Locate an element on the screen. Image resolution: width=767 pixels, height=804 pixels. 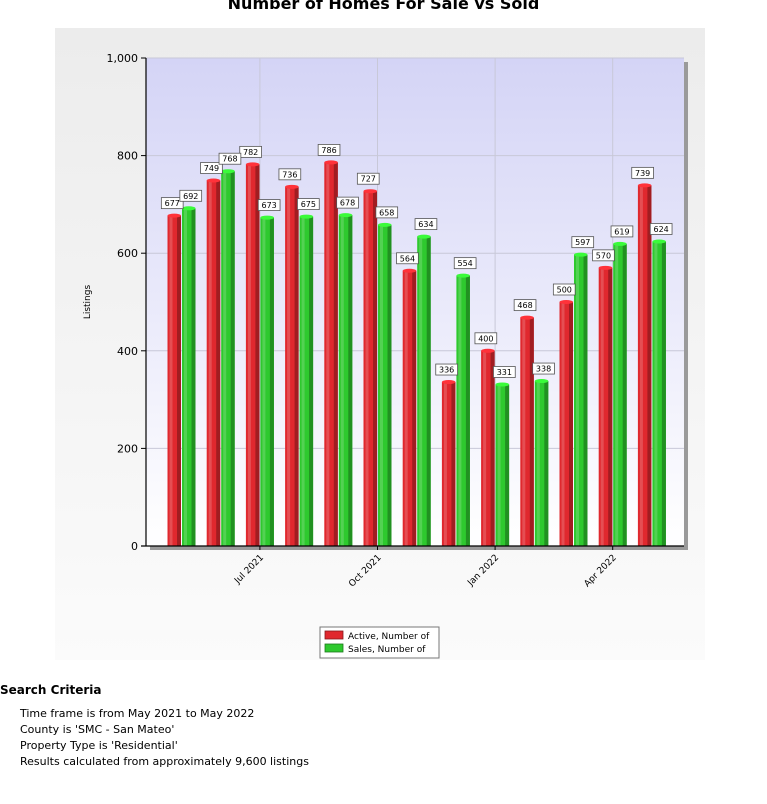
svg-text: 658 is located at coordinates (386, 212).